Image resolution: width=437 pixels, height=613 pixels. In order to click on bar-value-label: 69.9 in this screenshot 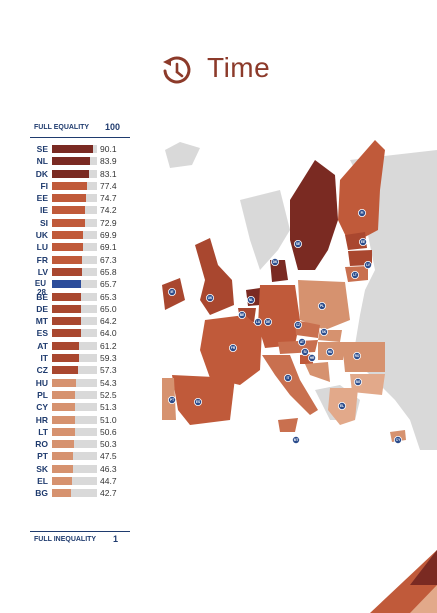, I will do `click(108, 235)`.